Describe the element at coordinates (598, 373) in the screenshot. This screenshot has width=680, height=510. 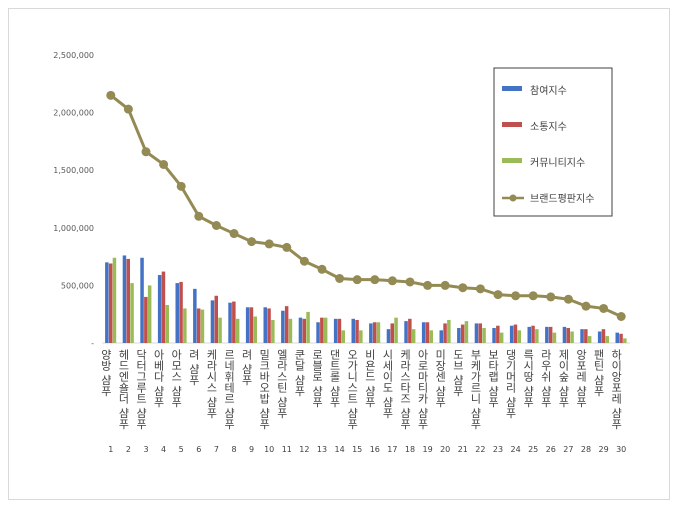
I see `x-category-label: 팬틴 샴푸` at that location.